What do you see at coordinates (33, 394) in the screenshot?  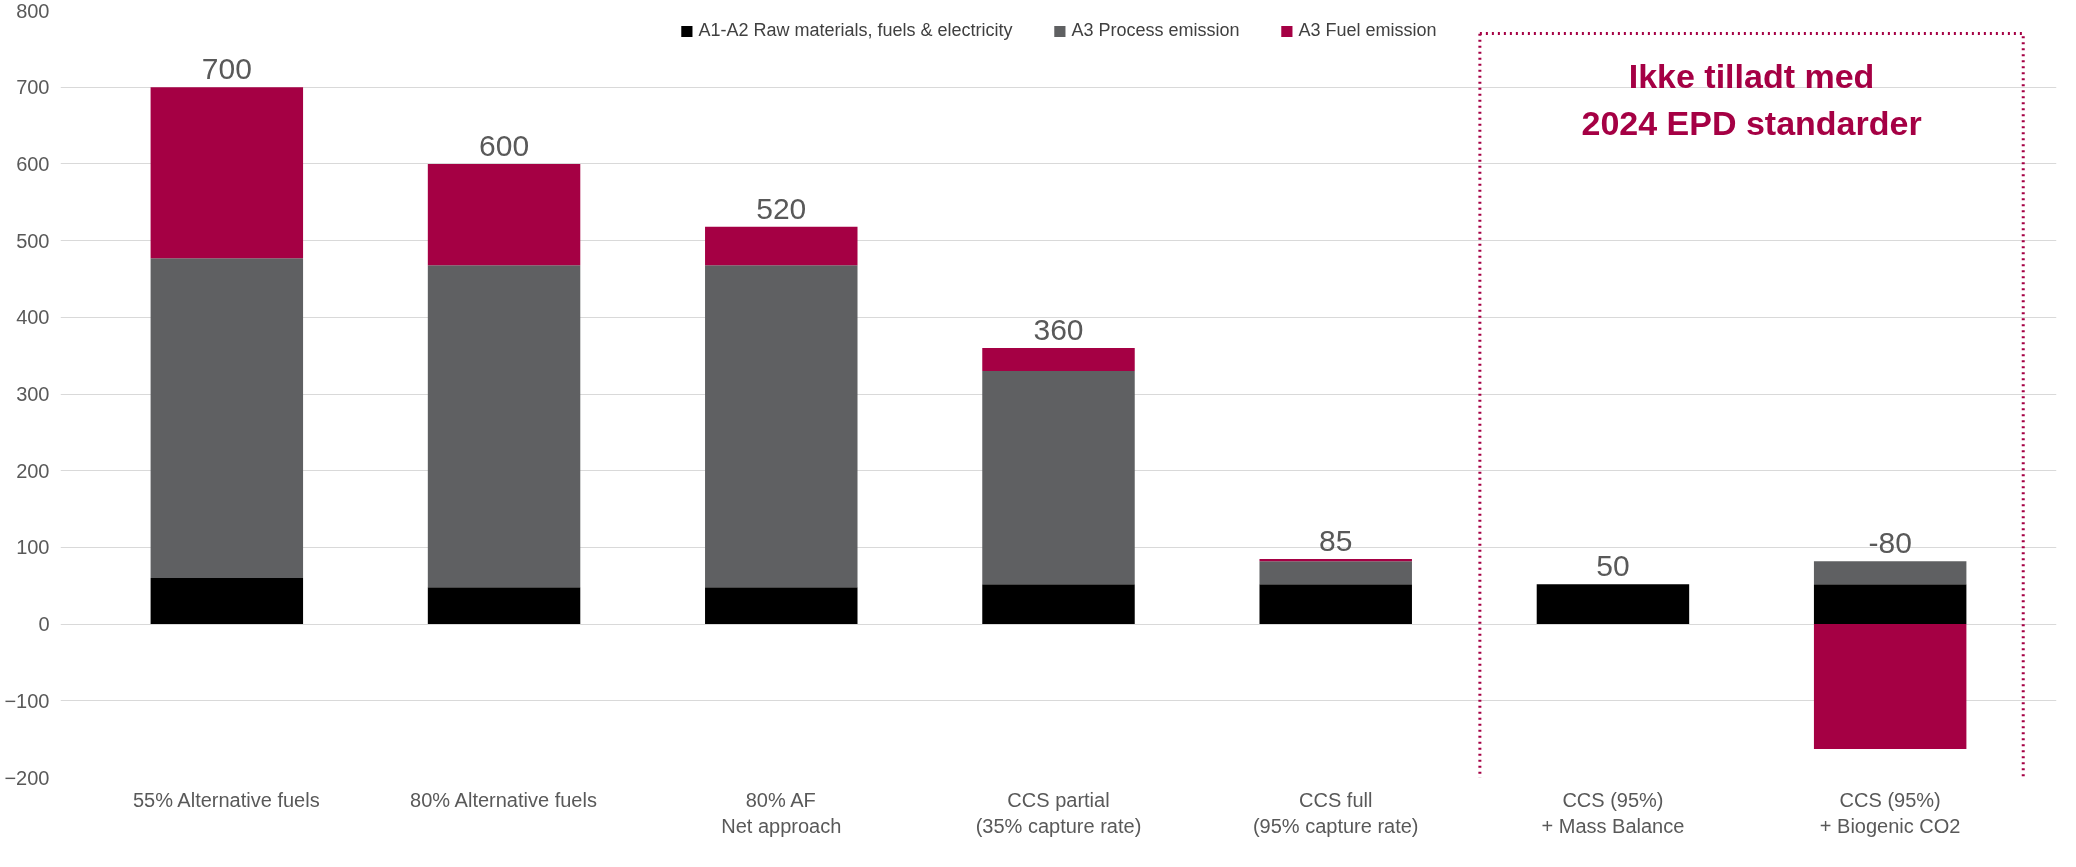 I see `y-tick-label: 300` at bounding box center [33, 394].